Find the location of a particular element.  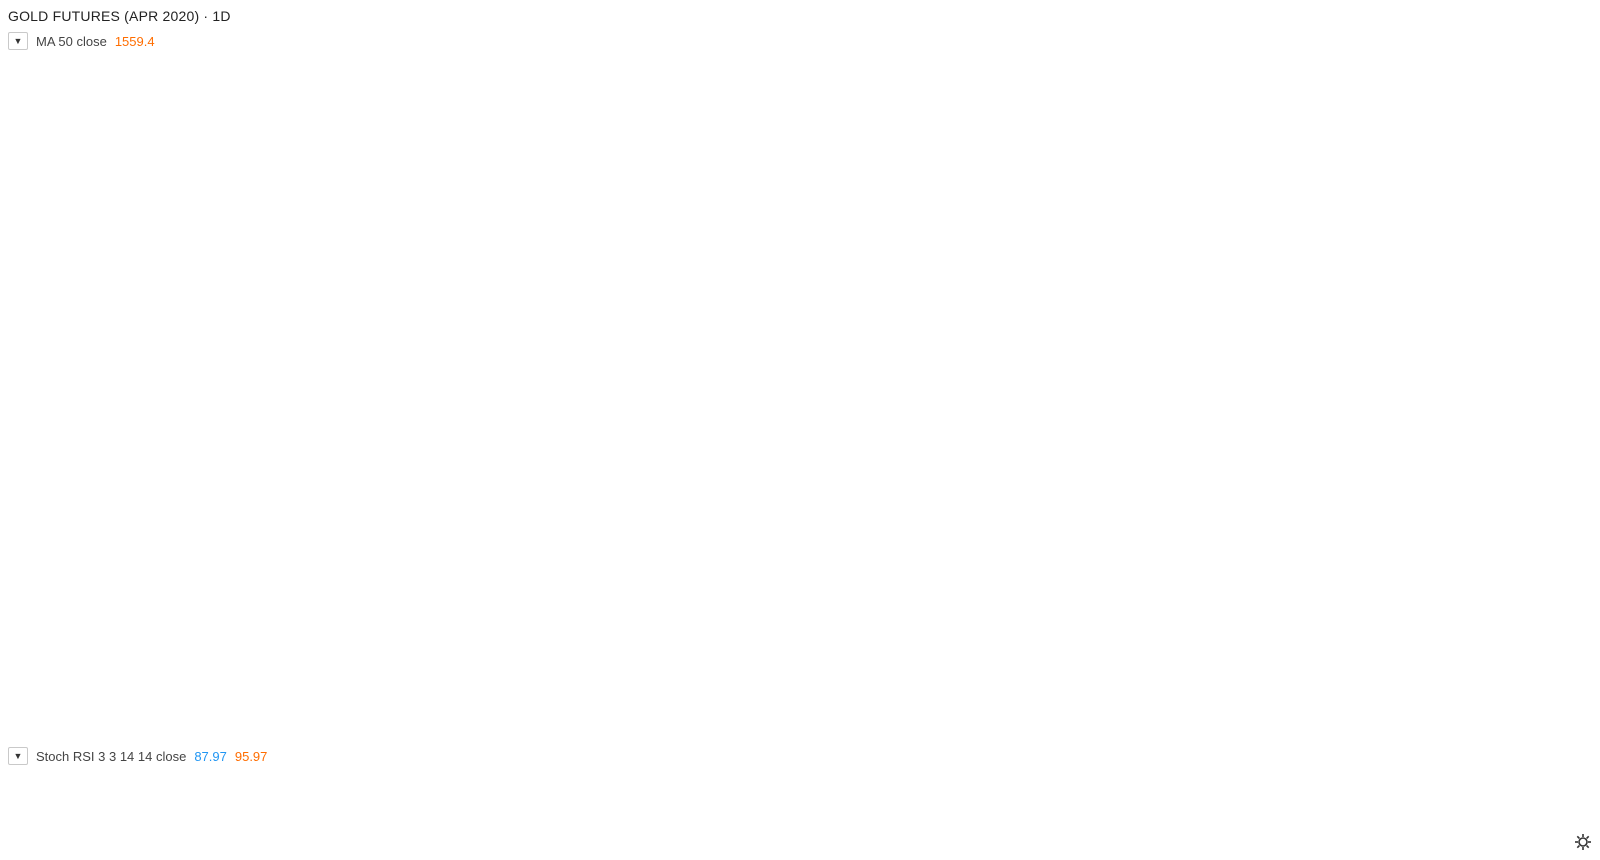

price-tick-label: 1625.0 is located at coordinates (1541, 202).